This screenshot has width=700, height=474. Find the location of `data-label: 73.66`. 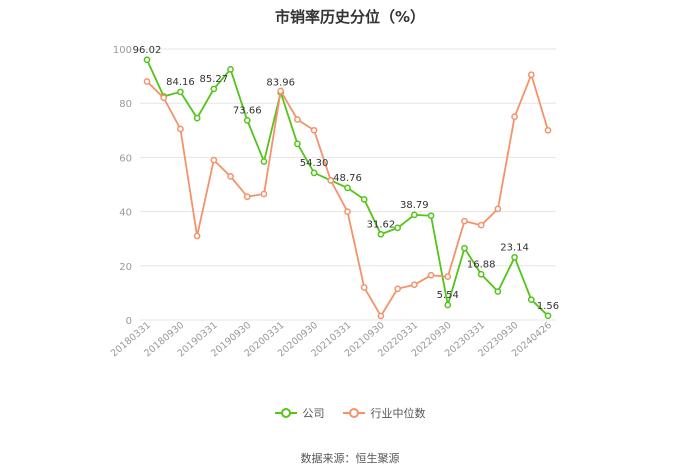

data-label: 73.66 is located at coordinates (247, 110).